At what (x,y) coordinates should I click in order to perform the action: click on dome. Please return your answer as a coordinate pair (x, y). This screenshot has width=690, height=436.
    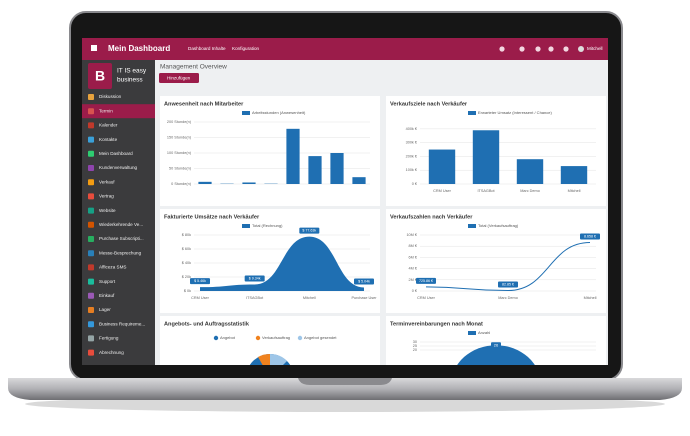
    Looking at the image, I should click on (496, 355).